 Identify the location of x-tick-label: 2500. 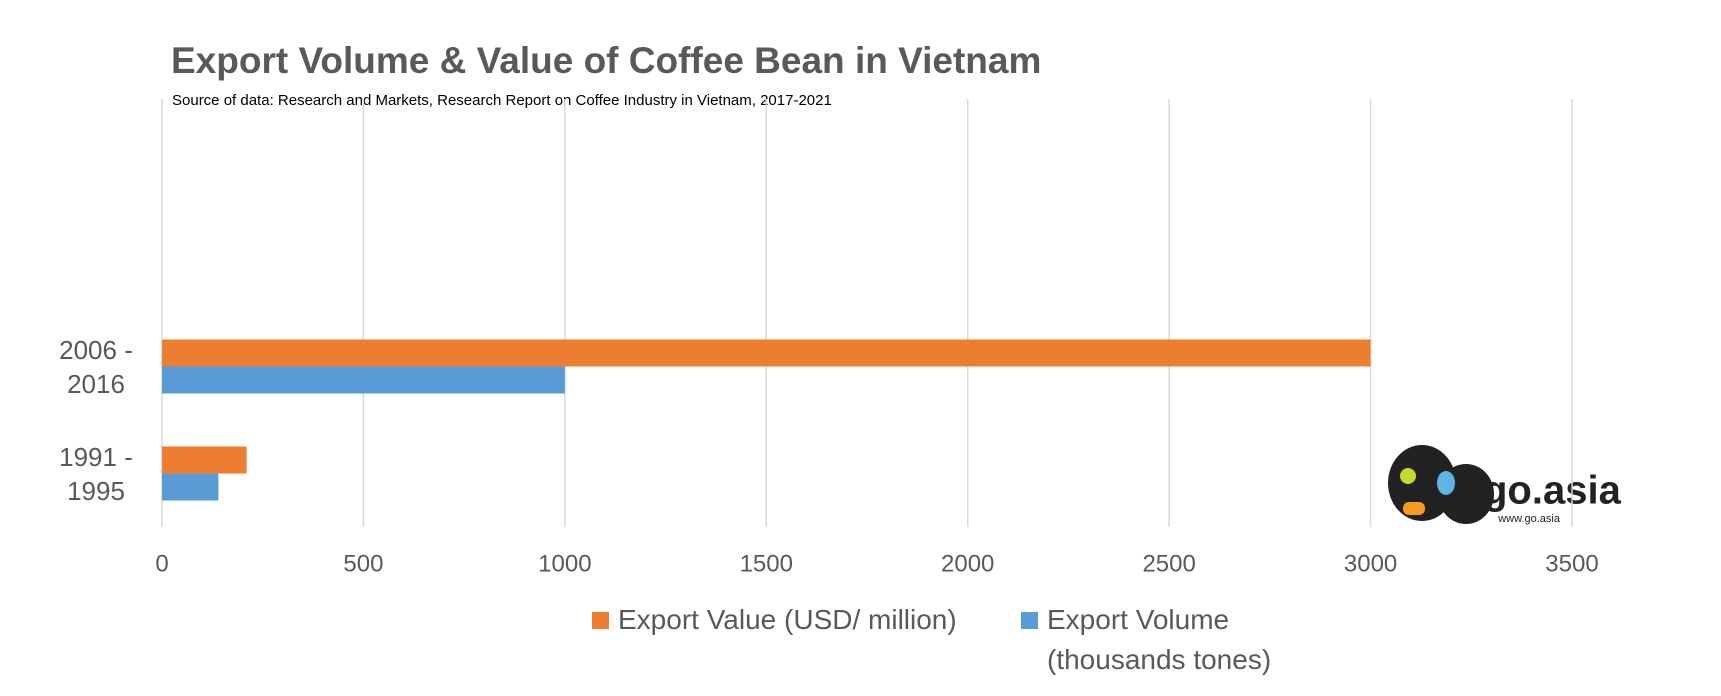
(1168, 563).